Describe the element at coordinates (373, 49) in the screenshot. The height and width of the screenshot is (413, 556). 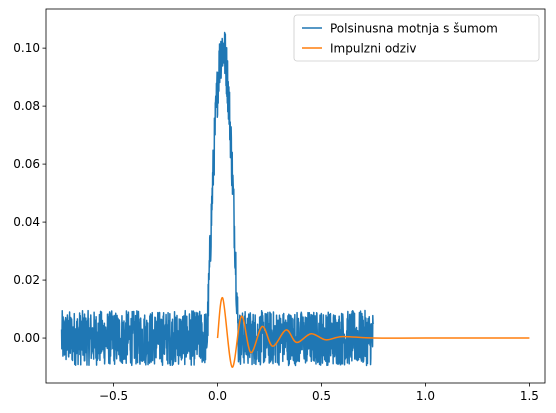
I see `legend-label: Impulzni odziv` at that location.